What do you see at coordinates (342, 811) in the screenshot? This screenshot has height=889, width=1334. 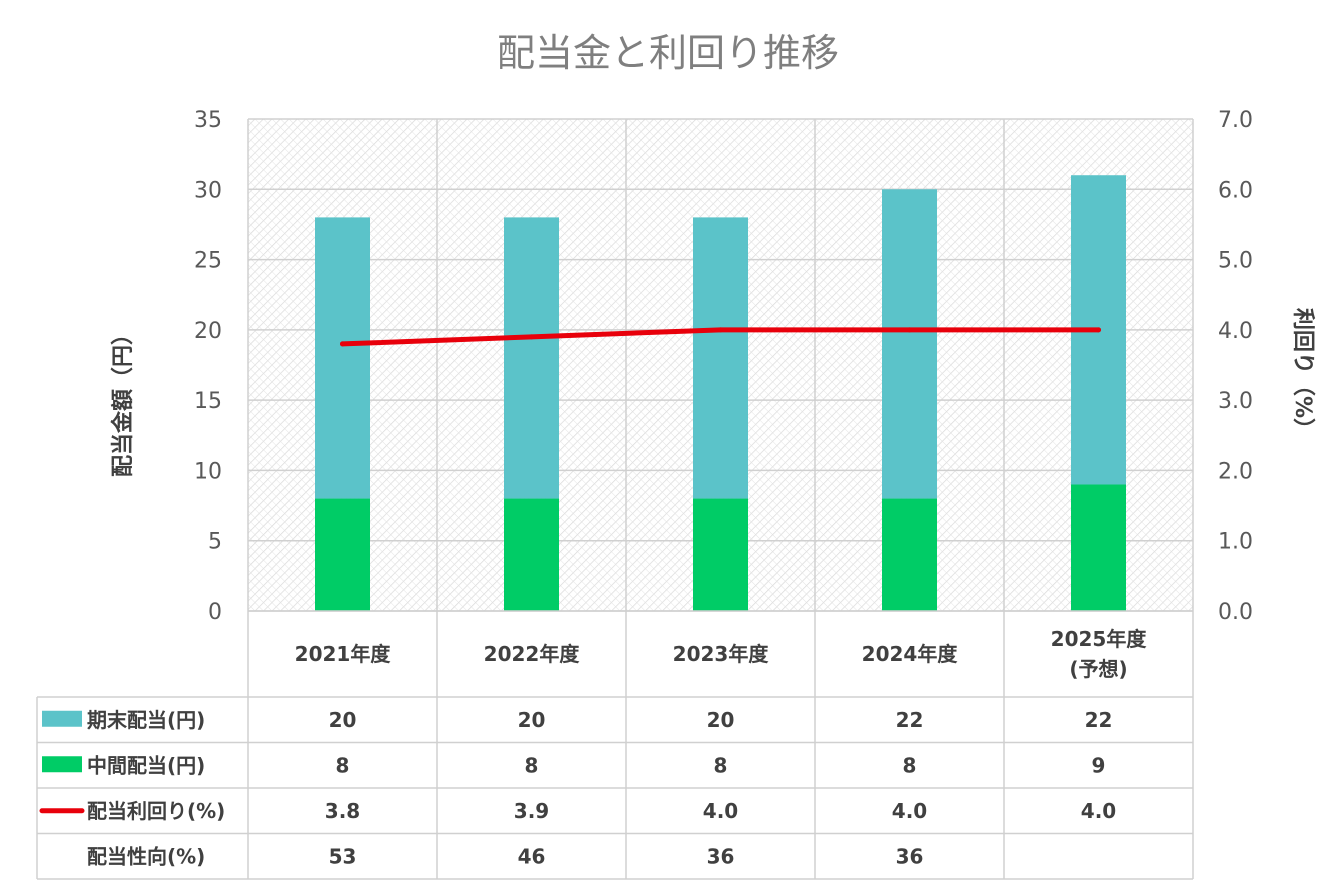 I see `table-cell: 3.8` at bounding box center [342, 811].